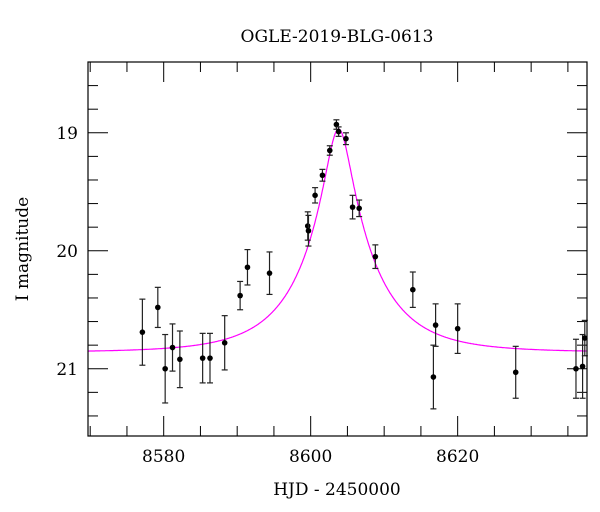  Describe the element at coordinates (457, 457) in the screenshot. I see `x-tick-label: 8620` at that location.